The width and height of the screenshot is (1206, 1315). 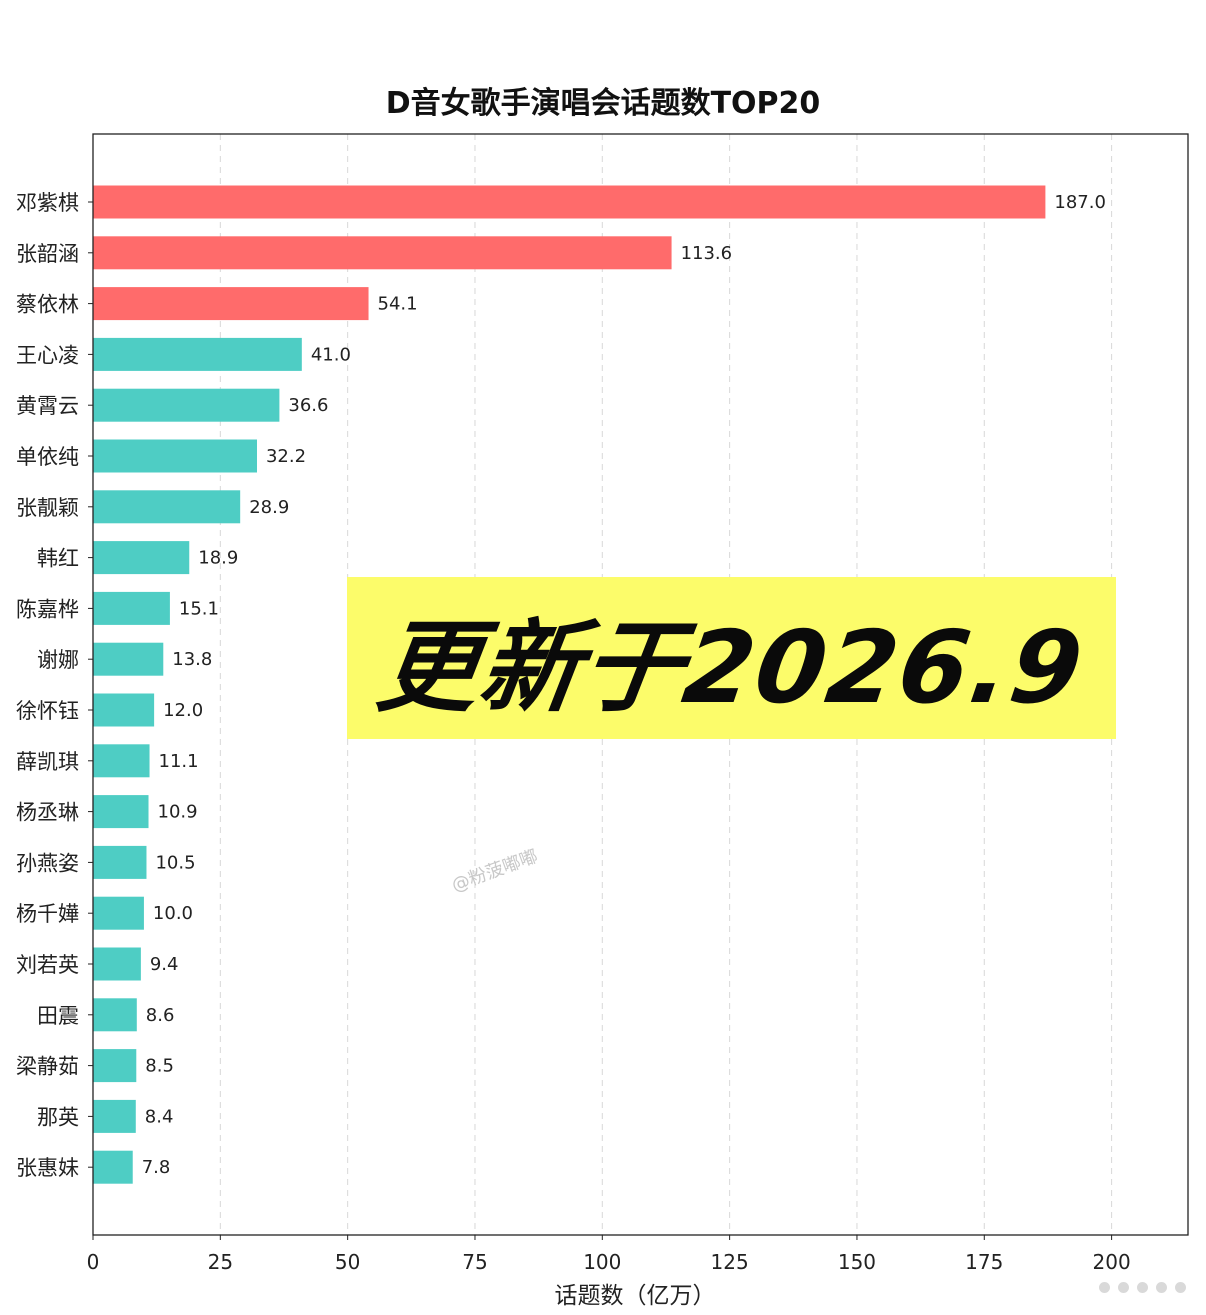 I want to click on chart-title: D音女歌手演唱会话题数TOP20, so click(x=603, y=103).